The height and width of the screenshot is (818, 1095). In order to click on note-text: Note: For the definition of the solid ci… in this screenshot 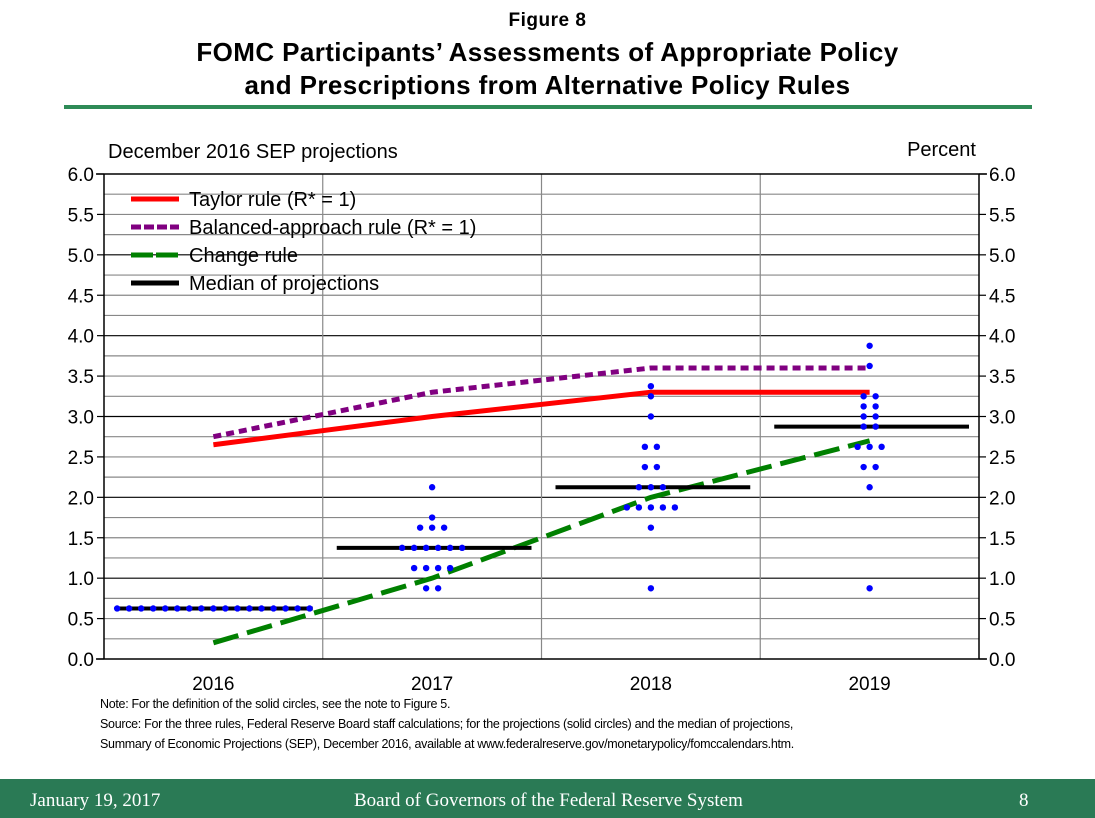, I will do `click(275, 704)`.